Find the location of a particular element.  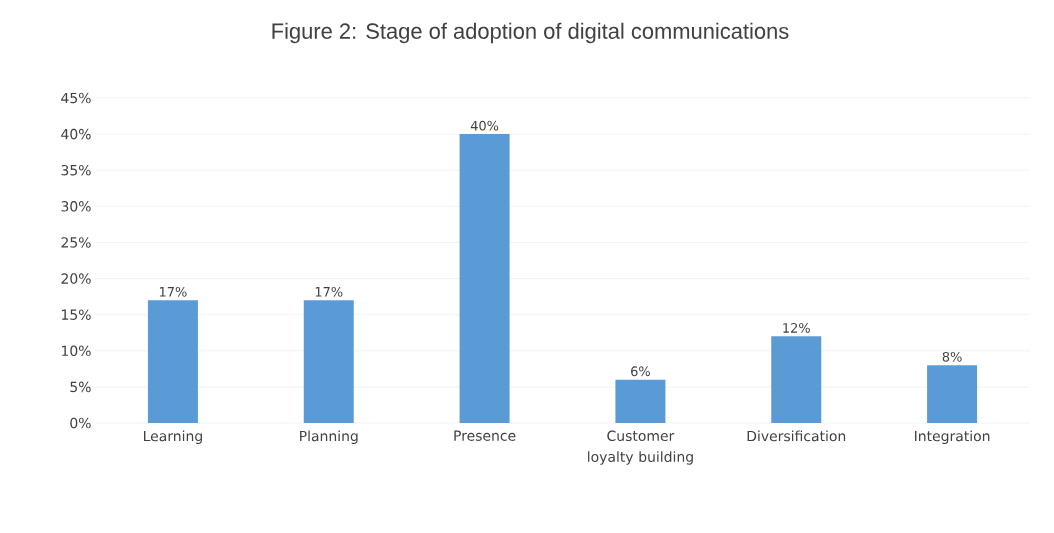

y-tick-label: 20% is located at coordinates (76, 278).